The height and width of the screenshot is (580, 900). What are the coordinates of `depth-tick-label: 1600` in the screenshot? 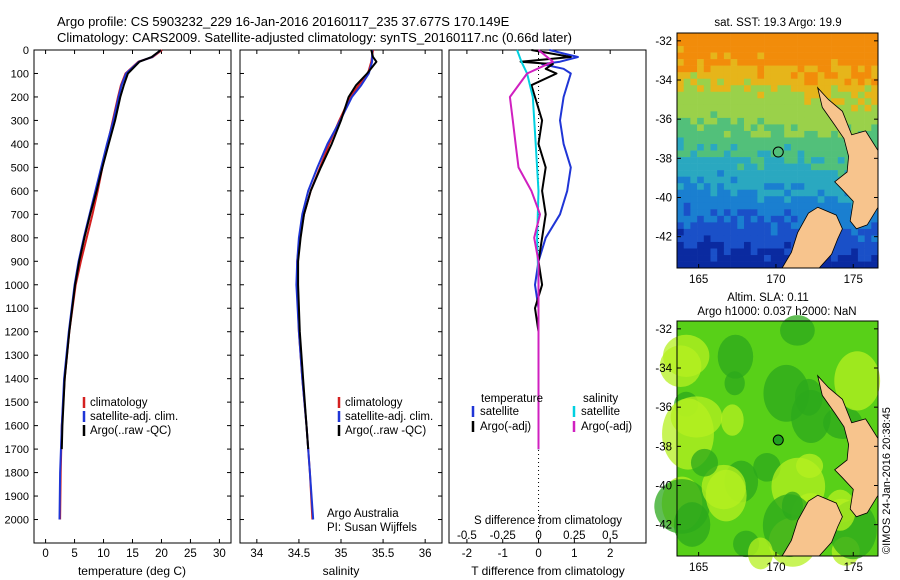 It's located at (17, 427).